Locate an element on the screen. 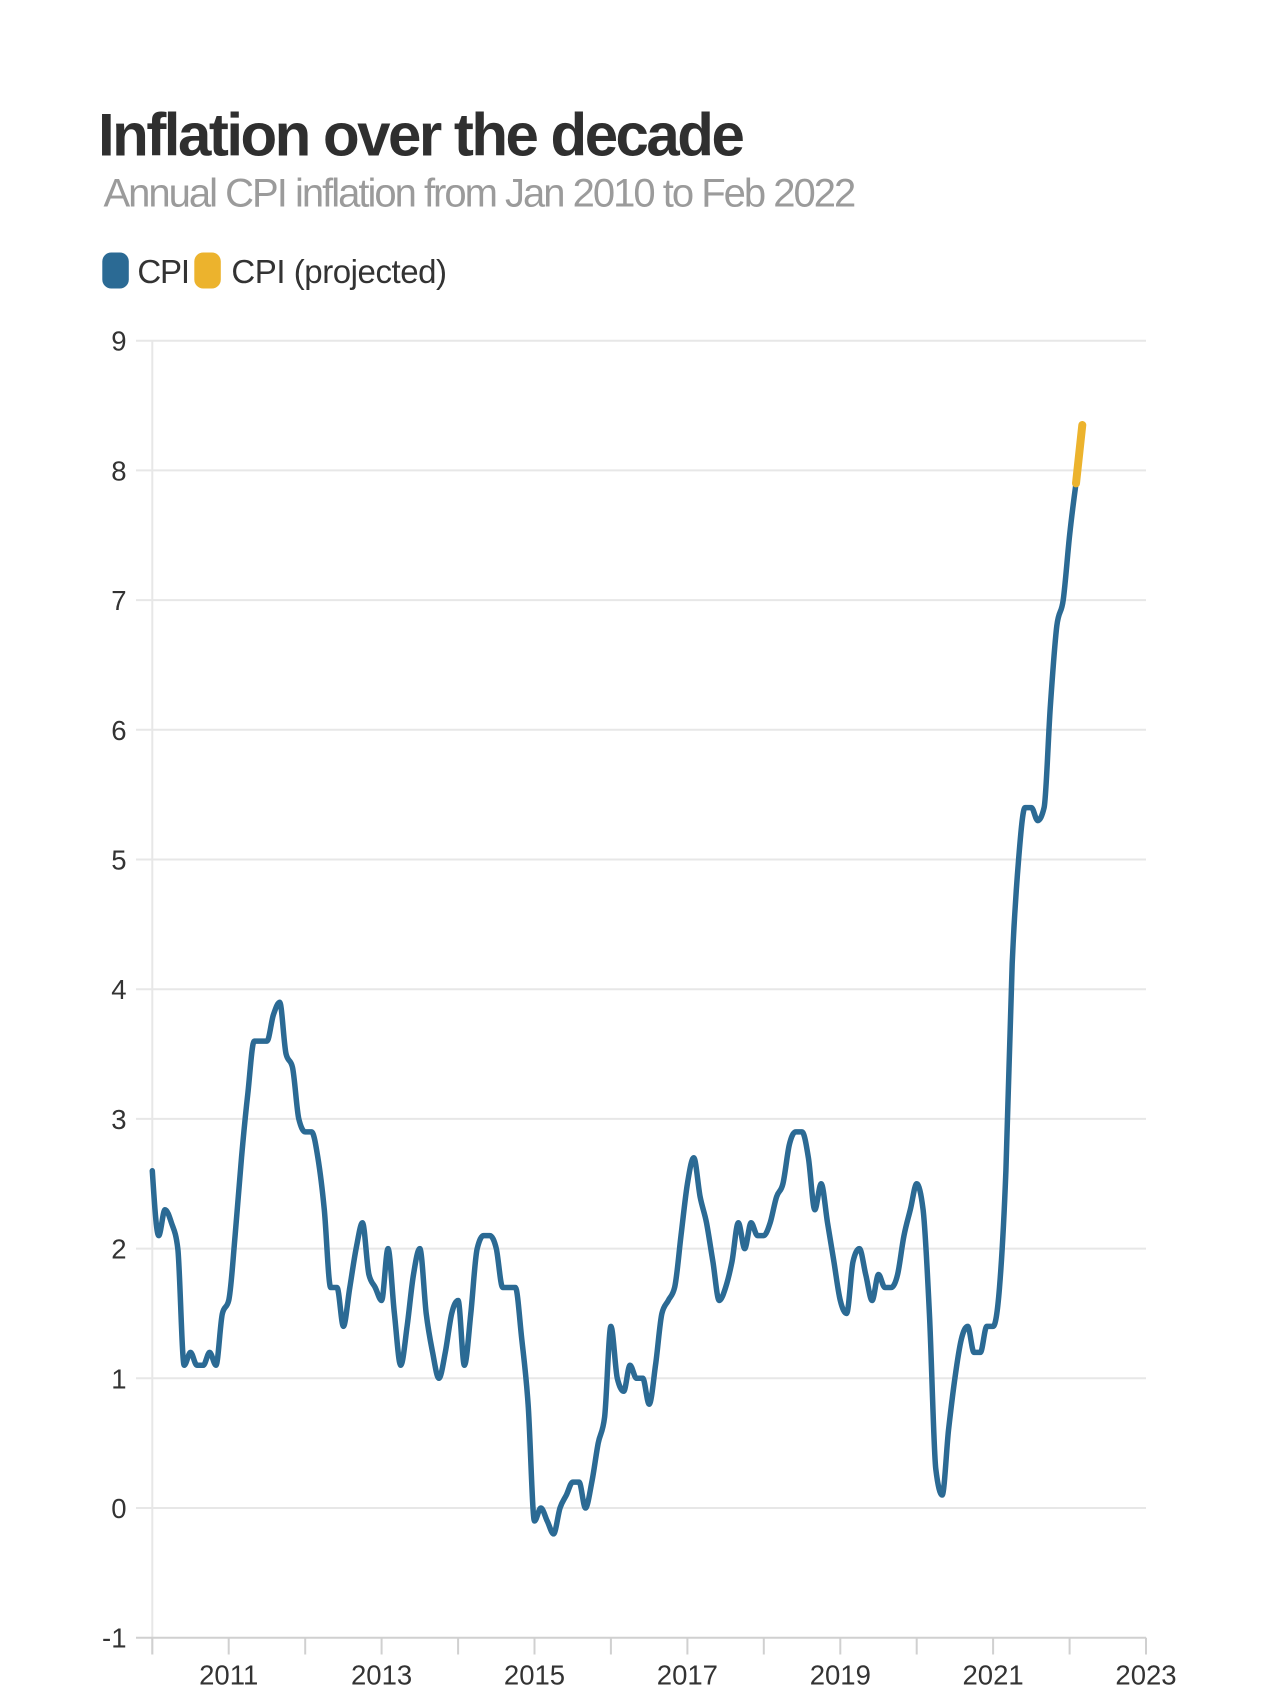 The image size is (1284, 1707). svg-text: 8 is located at coordinates (118, 470).